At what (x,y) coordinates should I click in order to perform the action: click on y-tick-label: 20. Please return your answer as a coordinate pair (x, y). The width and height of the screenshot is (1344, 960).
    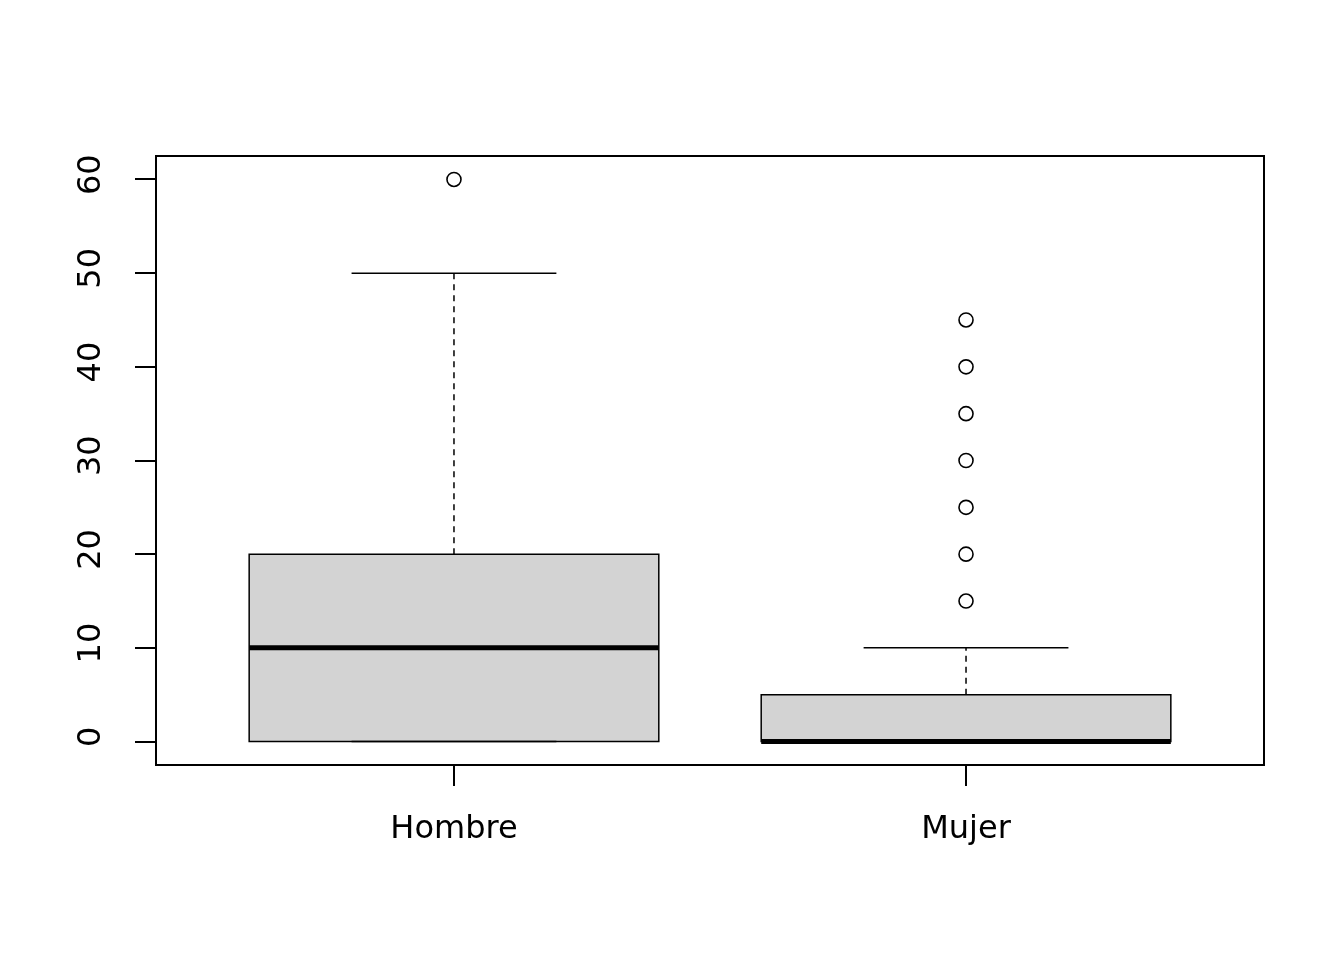
    Looking at the image, I should click on (89, 549).